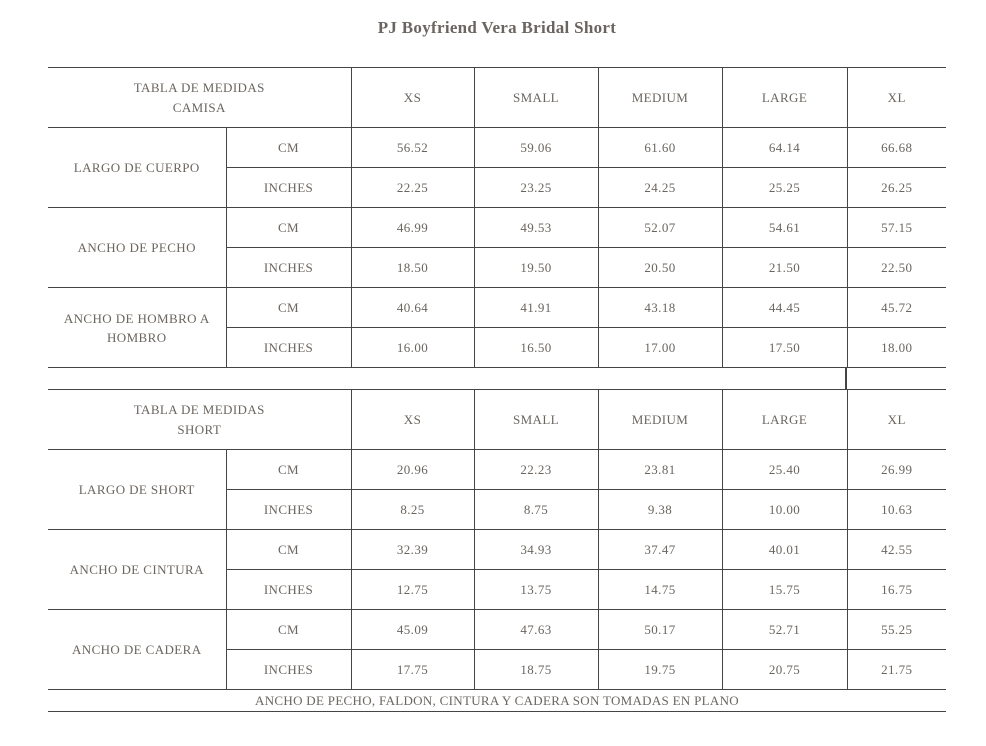  I want to click on value-cell: 24.25, so click(660, 187).